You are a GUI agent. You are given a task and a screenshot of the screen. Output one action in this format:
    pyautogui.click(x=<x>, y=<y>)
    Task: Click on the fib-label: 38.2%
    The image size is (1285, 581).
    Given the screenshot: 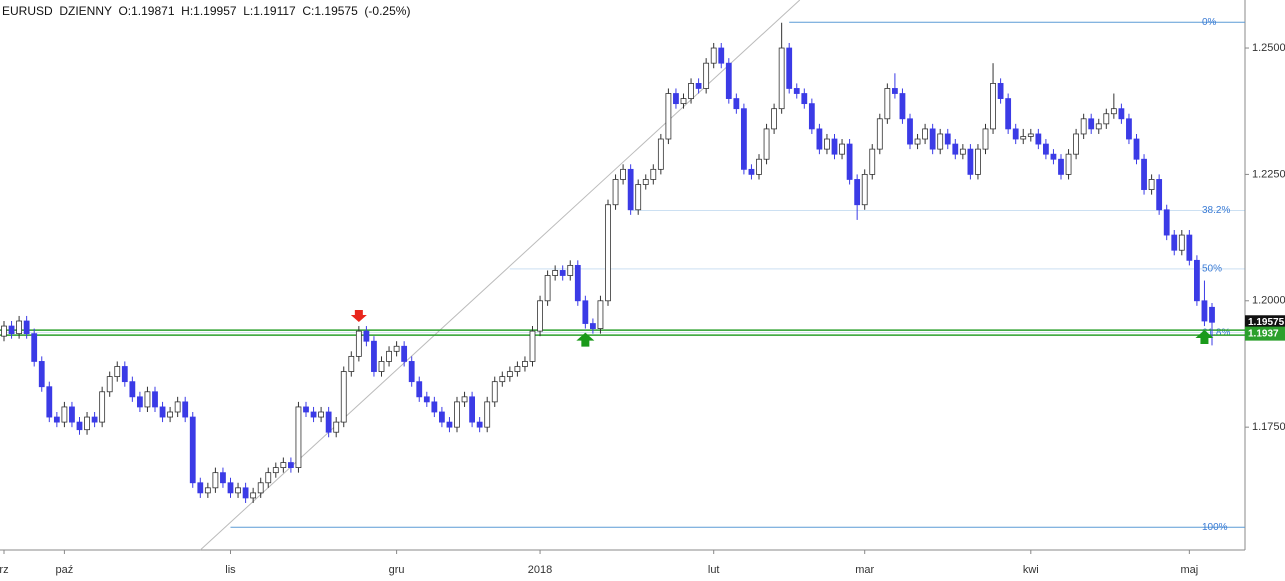 What is the action you would take?
    pyautogui.click(x=1216, y=210)
    